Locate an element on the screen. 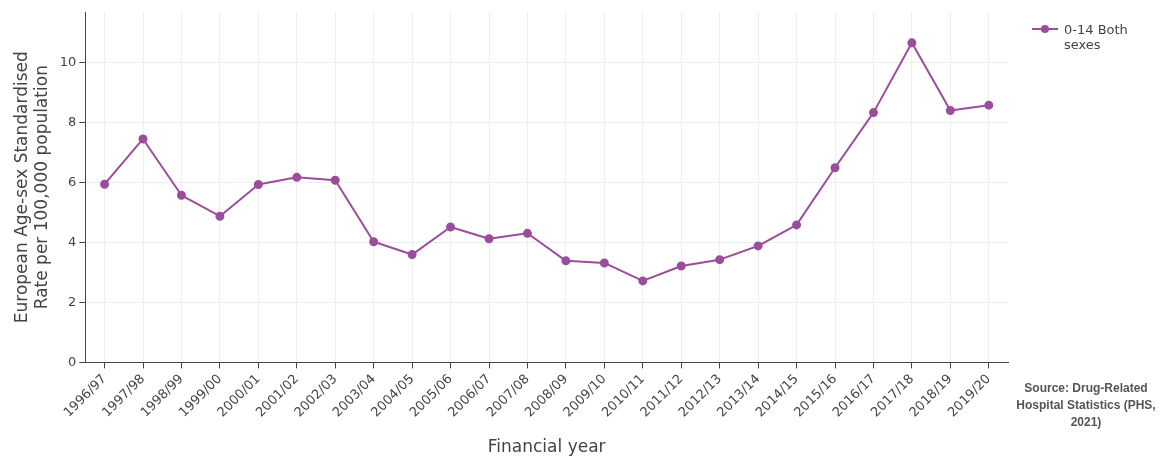 This screenshot has height=466, width=1163. y-axis-title: European Age-sex Standardised Rate per 100,000 population is located at coordinates (31, 187).